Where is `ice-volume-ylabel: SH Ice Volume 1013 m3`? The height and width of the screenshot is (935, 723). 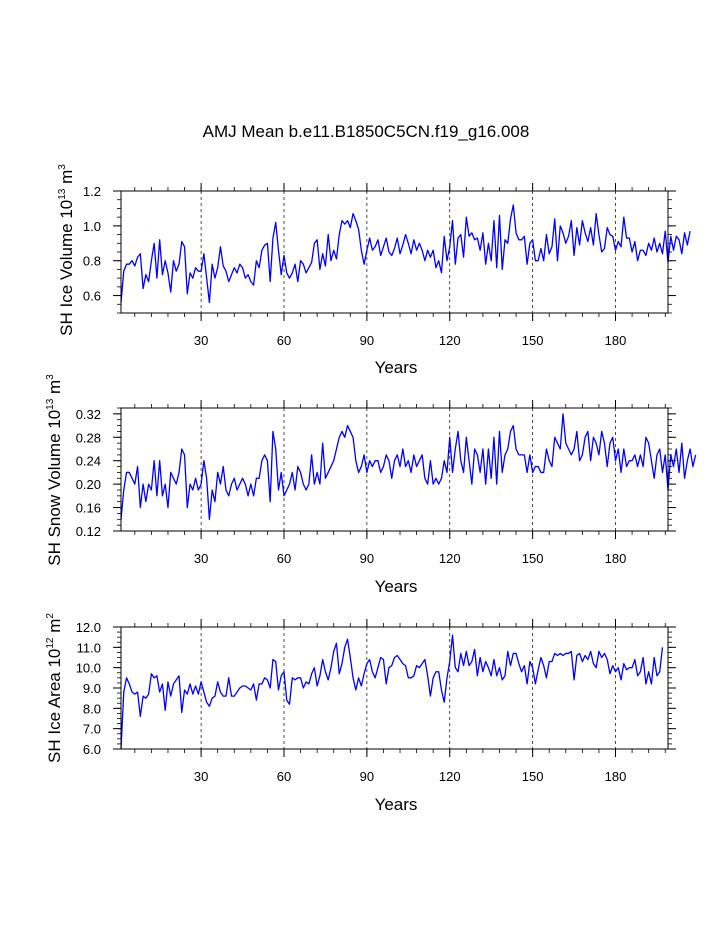
ice-volume-ylabel: SH Ice Volume 1013 m3 is located at coordinates (66, 250).